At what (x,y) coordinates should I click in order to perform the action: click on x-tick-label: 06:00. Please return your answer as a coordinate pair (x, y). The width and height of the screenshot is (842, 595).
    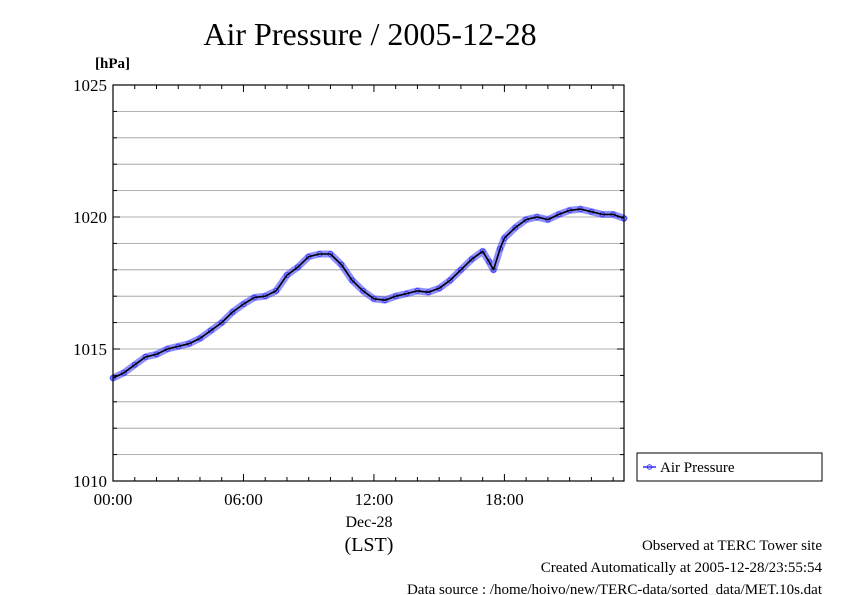
    Looking at the image, I should click on (243, 499).